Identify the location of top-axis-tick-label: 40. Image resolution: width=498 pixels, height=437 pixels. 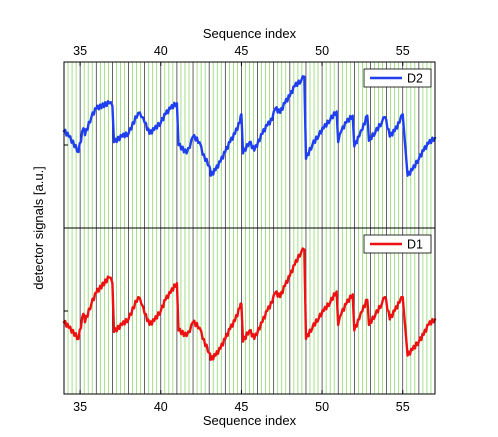
(161, 51).